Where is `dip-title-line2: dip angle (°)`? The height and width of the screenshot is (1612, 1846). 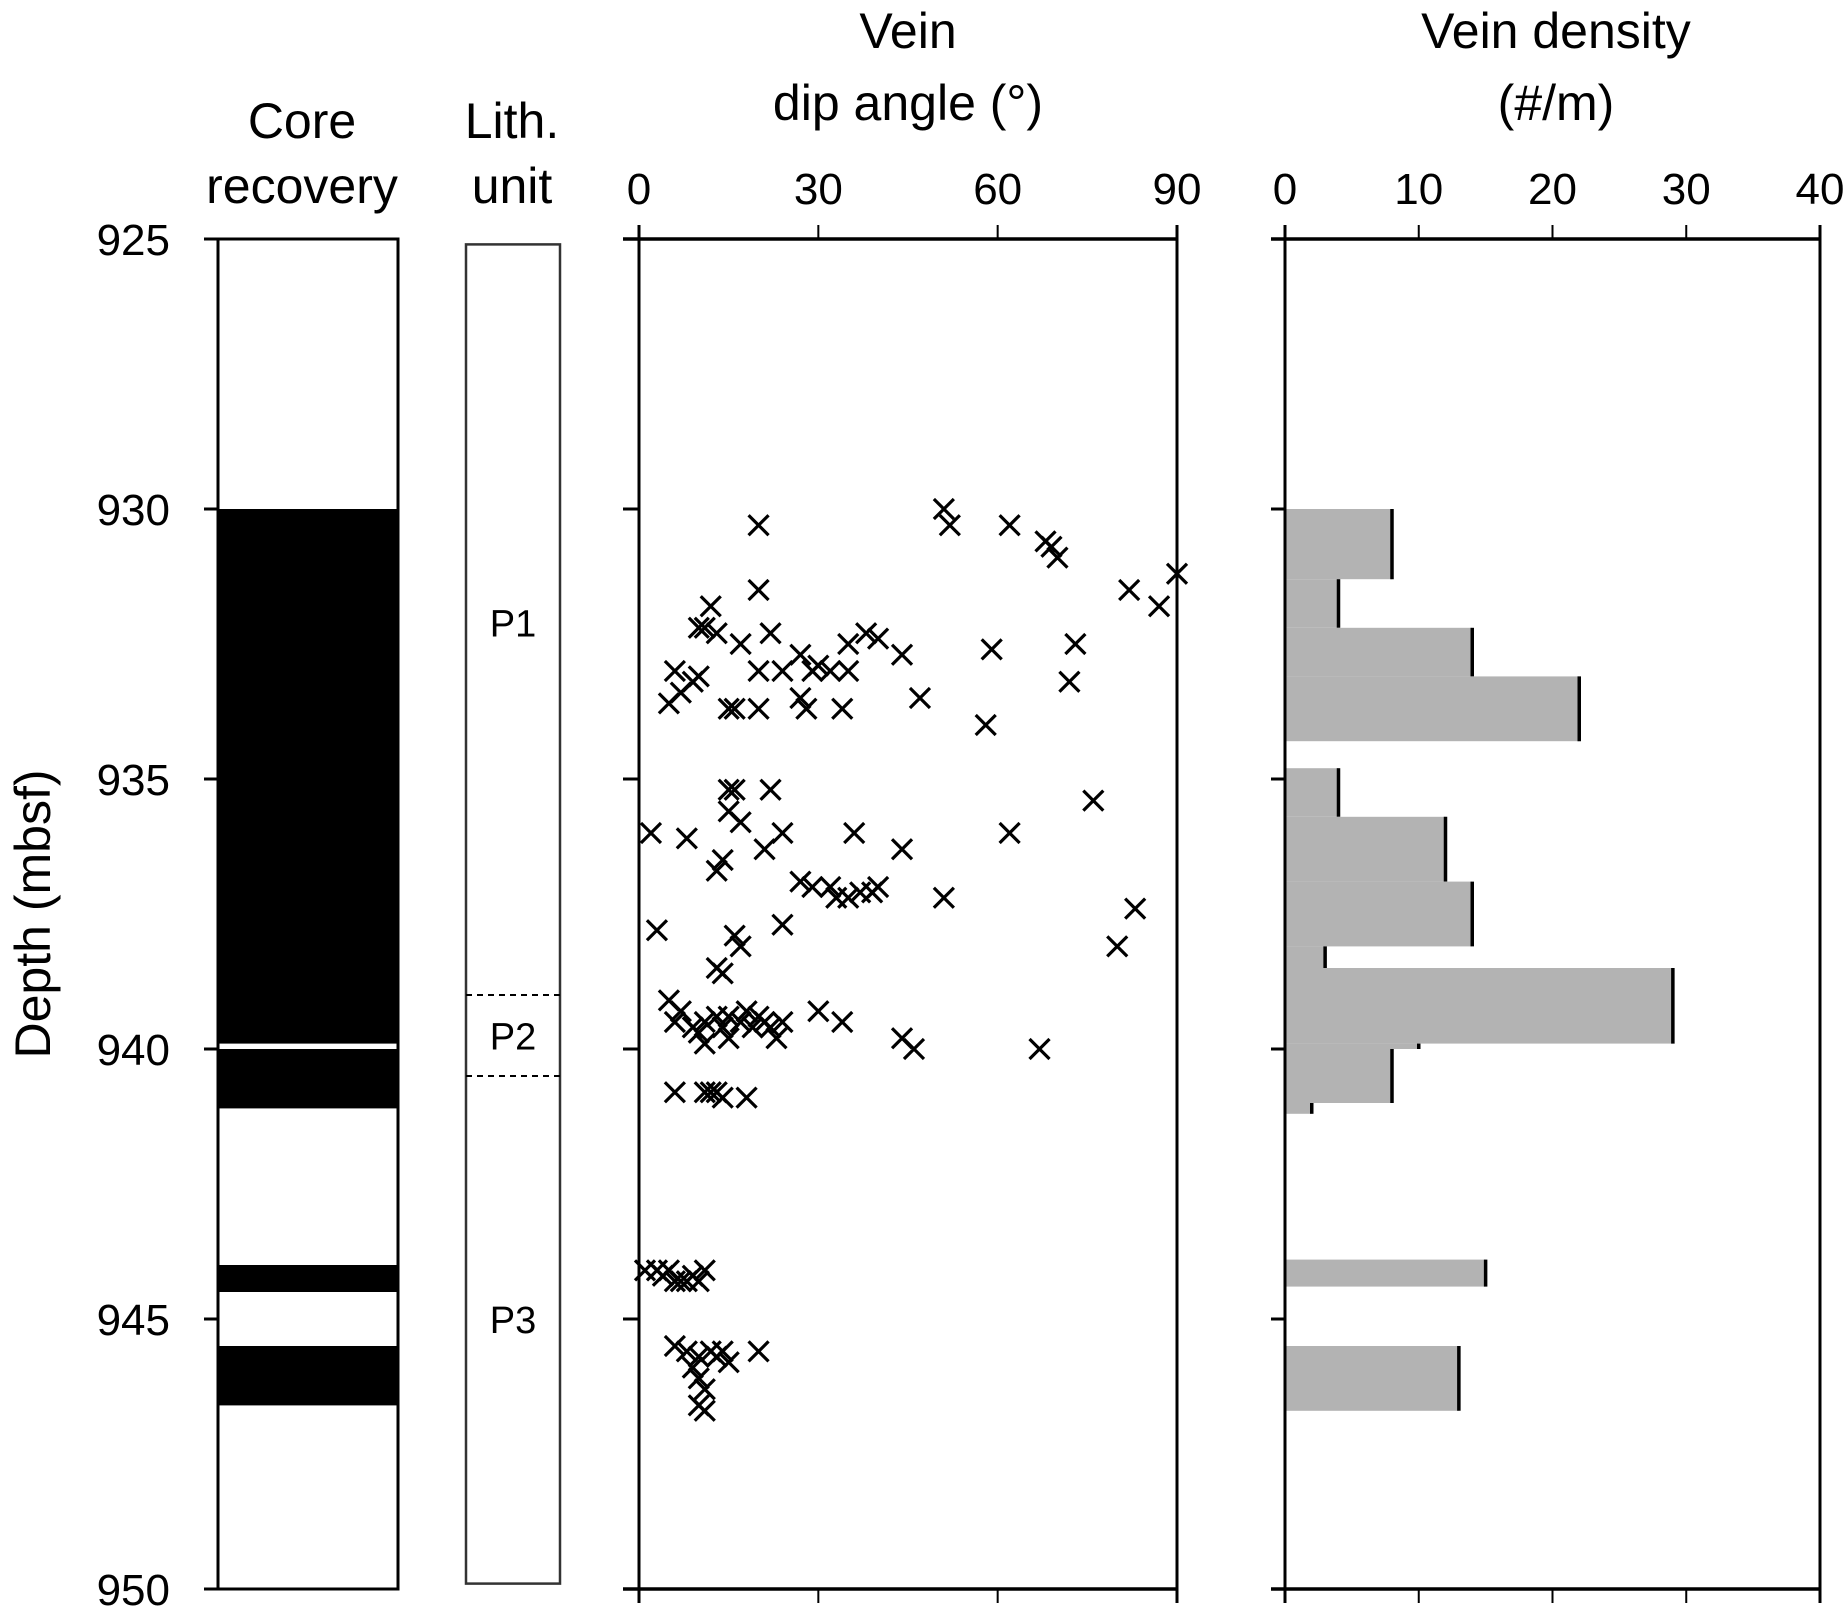 dip-title-line2: dip angle (°) is located at coordinates (908, 103).